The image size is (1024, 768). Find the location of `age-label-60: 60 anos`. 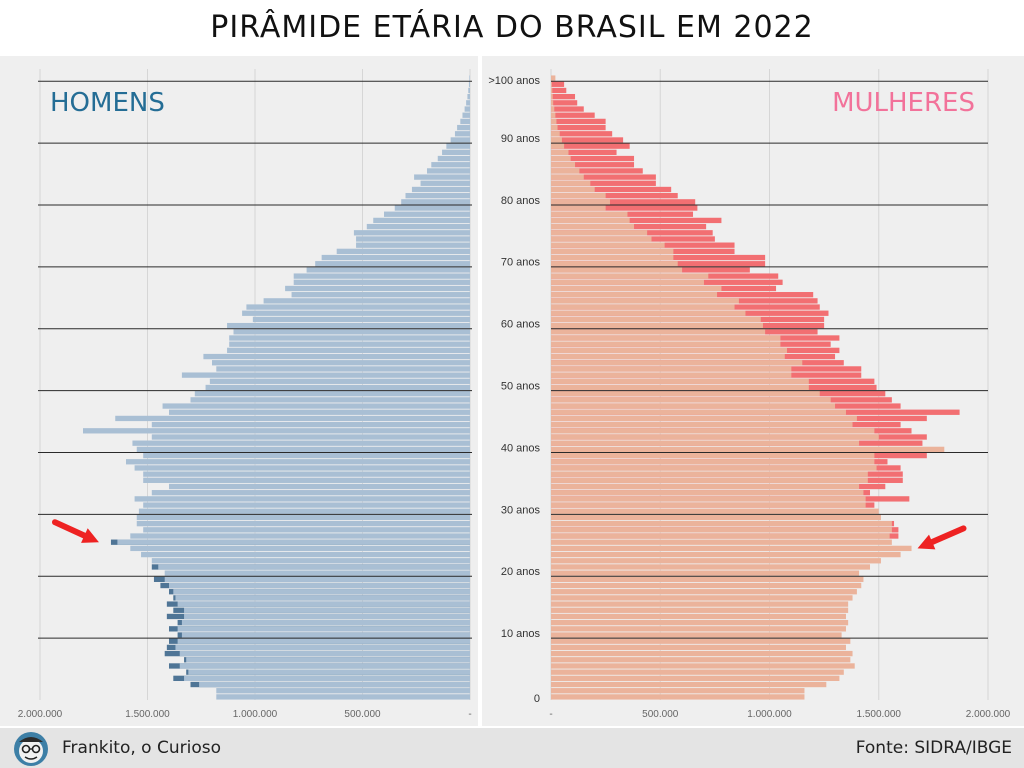

age-label-60: 60 anos is located at coordinates (521, 325).